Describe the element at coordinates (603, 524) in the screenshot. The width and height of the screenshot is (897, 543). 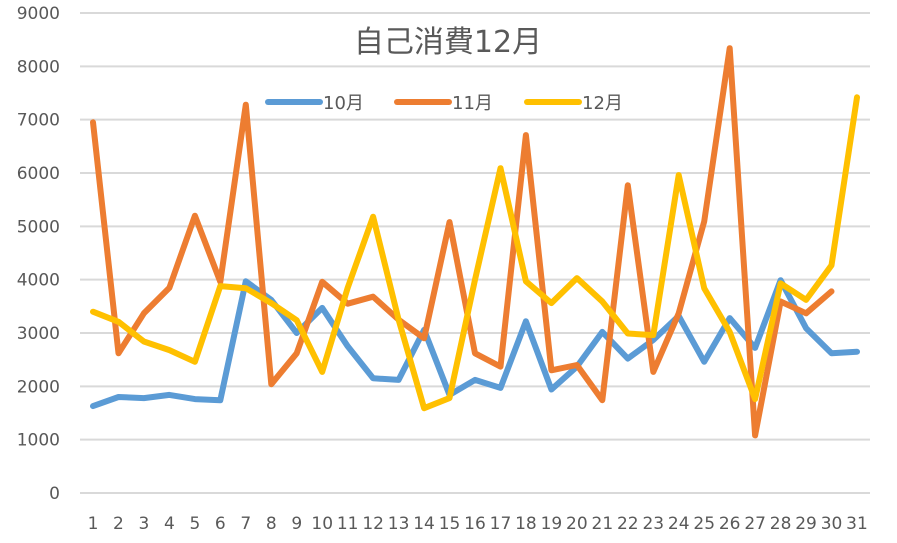
I see `x-tick-label: 21` at that location.